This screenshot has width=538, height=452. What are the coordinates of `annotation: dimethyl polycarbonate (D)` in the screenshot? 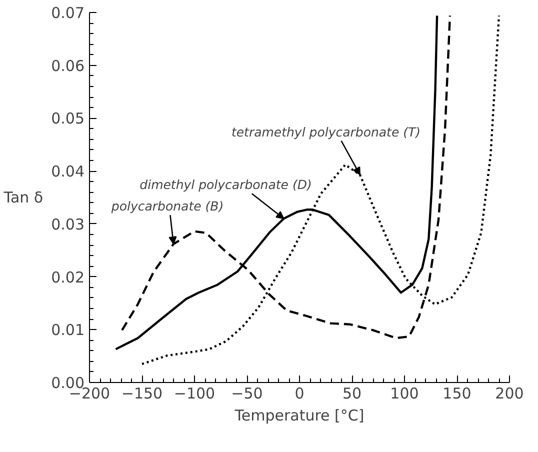 It's located at (226, 184).